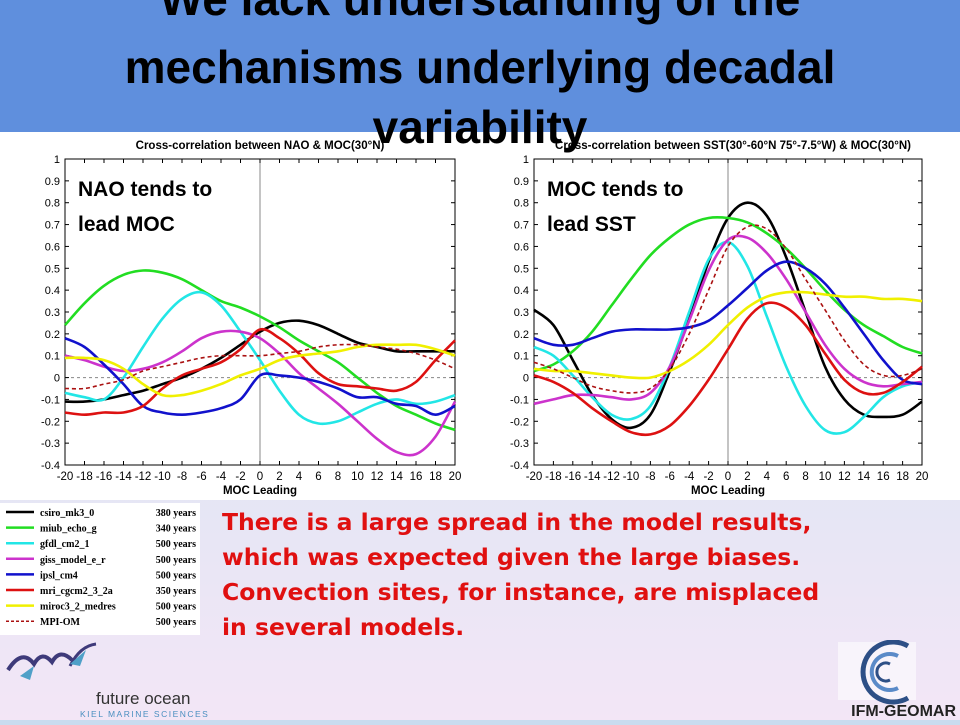  Describe the element at coordinates (631, 477) in the screenshot. I see `x-tick-label: -10` at that location.